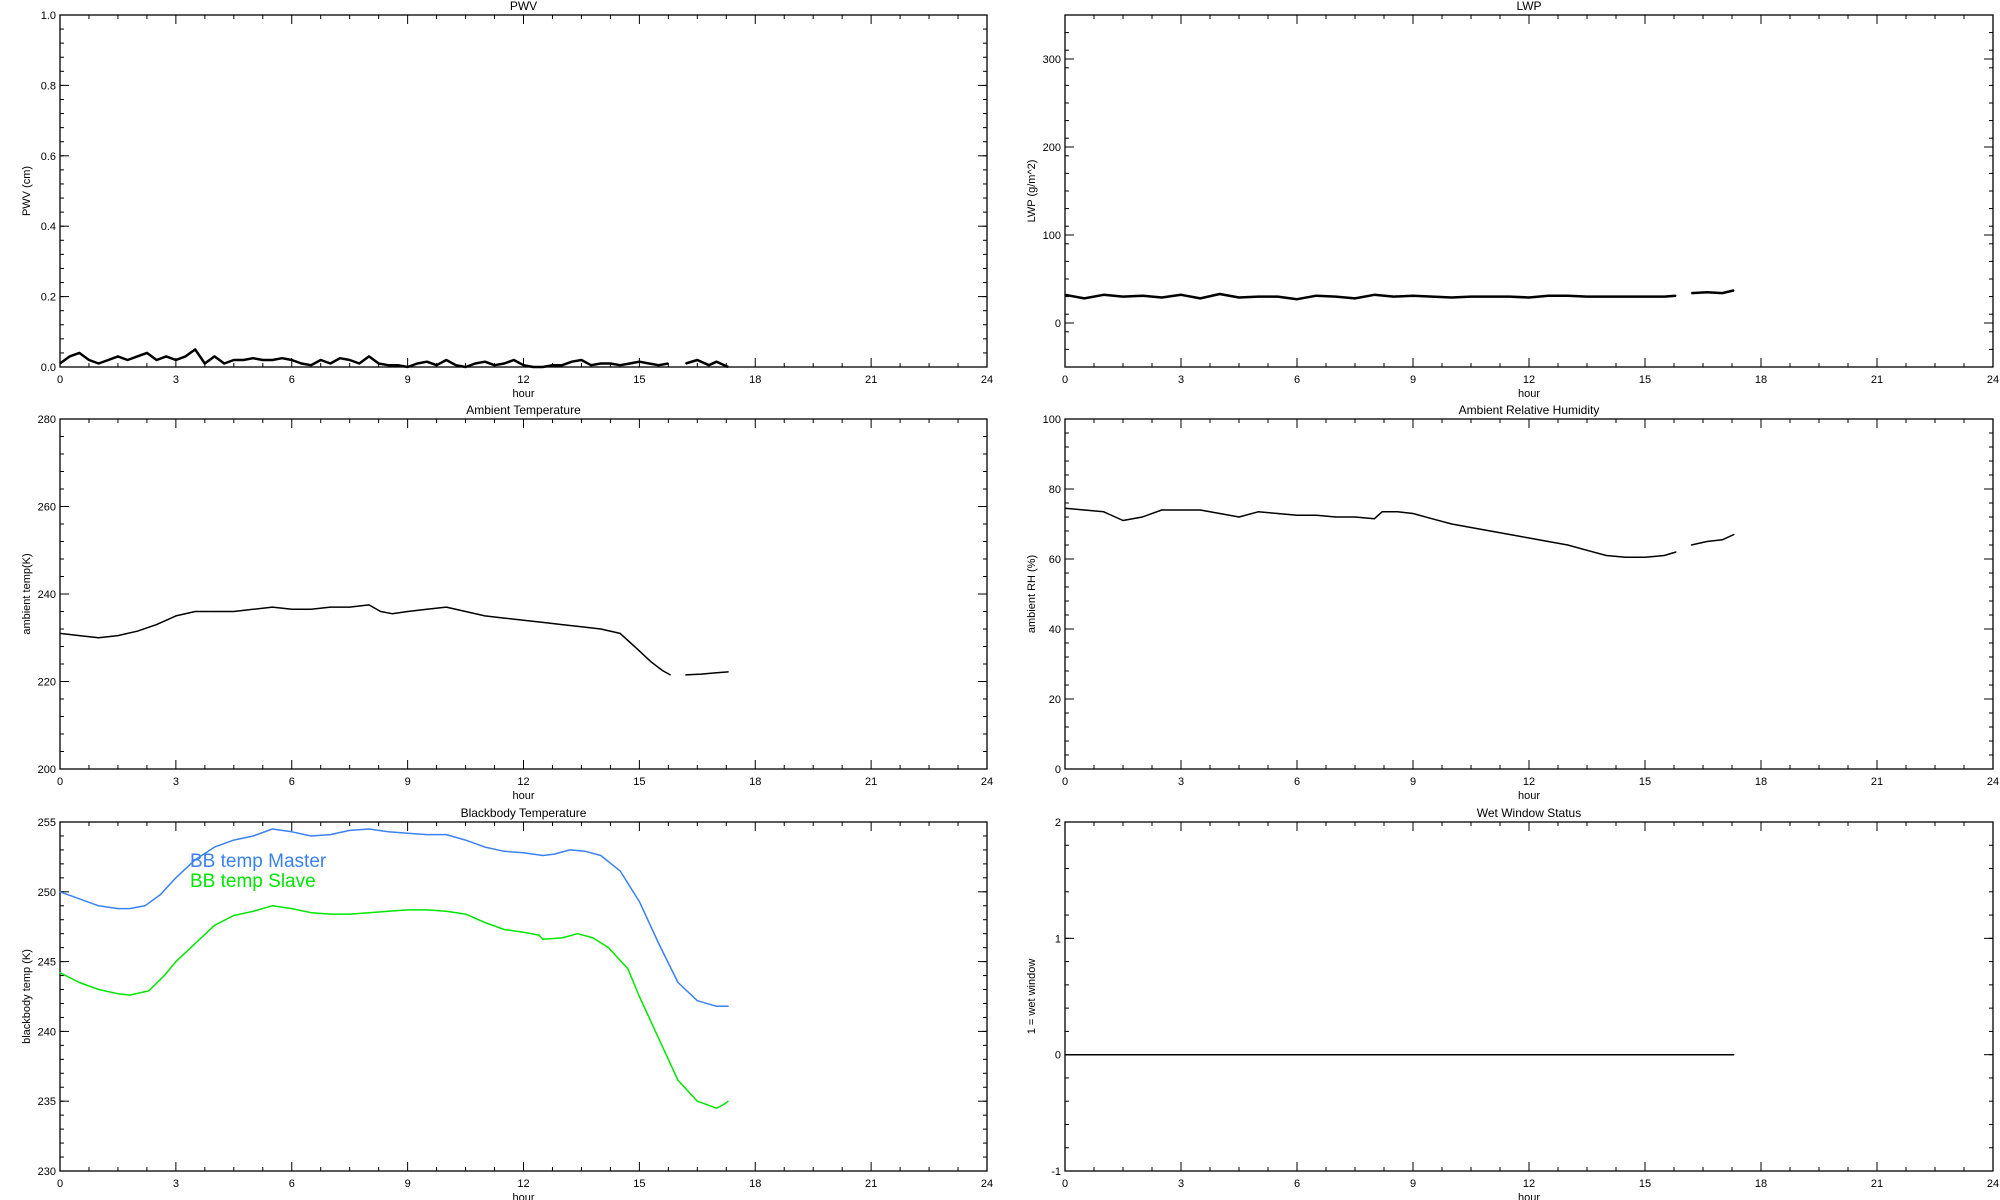 The image size is (2000, 1200). What do you see at coordinates (1528, 6) in the screenshot?
I see `chart-title: LWP` at bounding box center [1528, 6].